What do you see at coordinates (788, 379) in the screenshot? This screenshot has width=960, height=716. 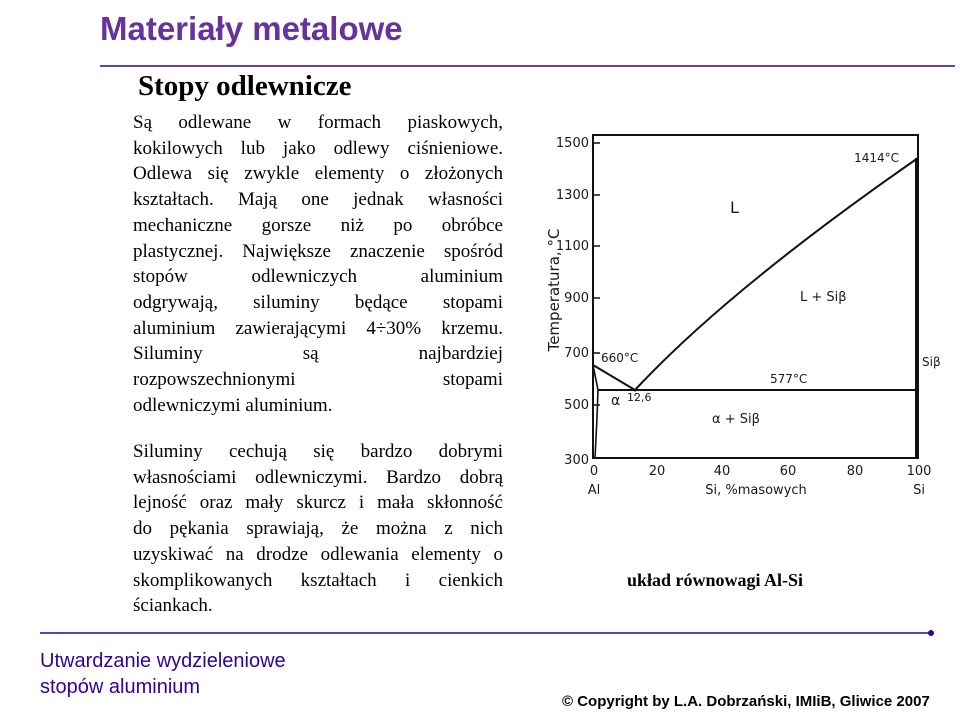 I see `eutectic-temp-label: 577°C` at bounding box center [788, 379].